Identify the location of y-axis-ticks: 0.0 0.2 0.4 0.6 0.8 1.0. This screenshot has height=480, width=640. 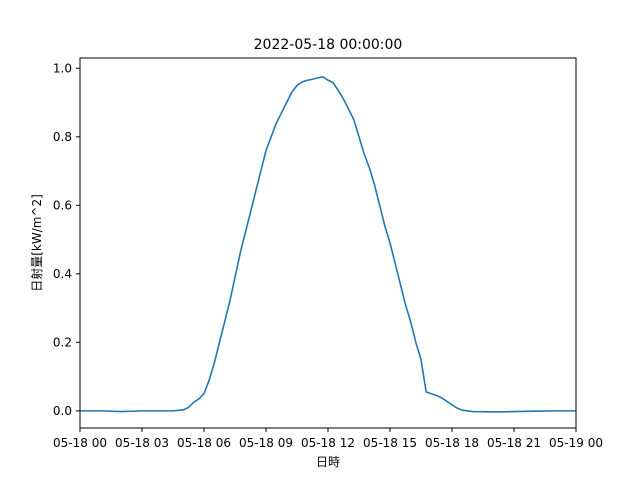
(66, 239).